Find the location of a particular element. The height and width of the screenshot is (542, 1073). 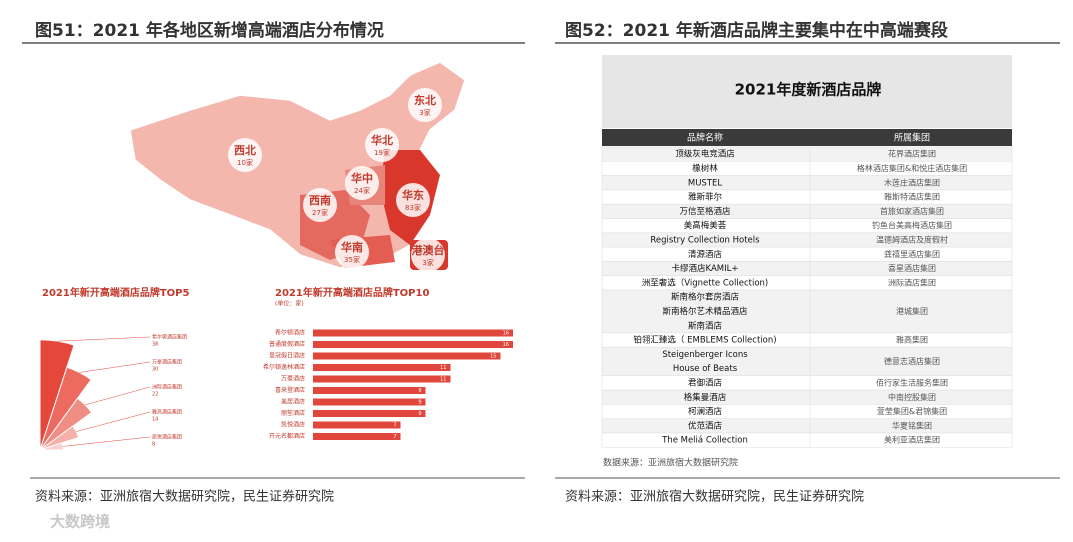

brand-cell: 柯澜酒店 is located at coordinates (705, 411).